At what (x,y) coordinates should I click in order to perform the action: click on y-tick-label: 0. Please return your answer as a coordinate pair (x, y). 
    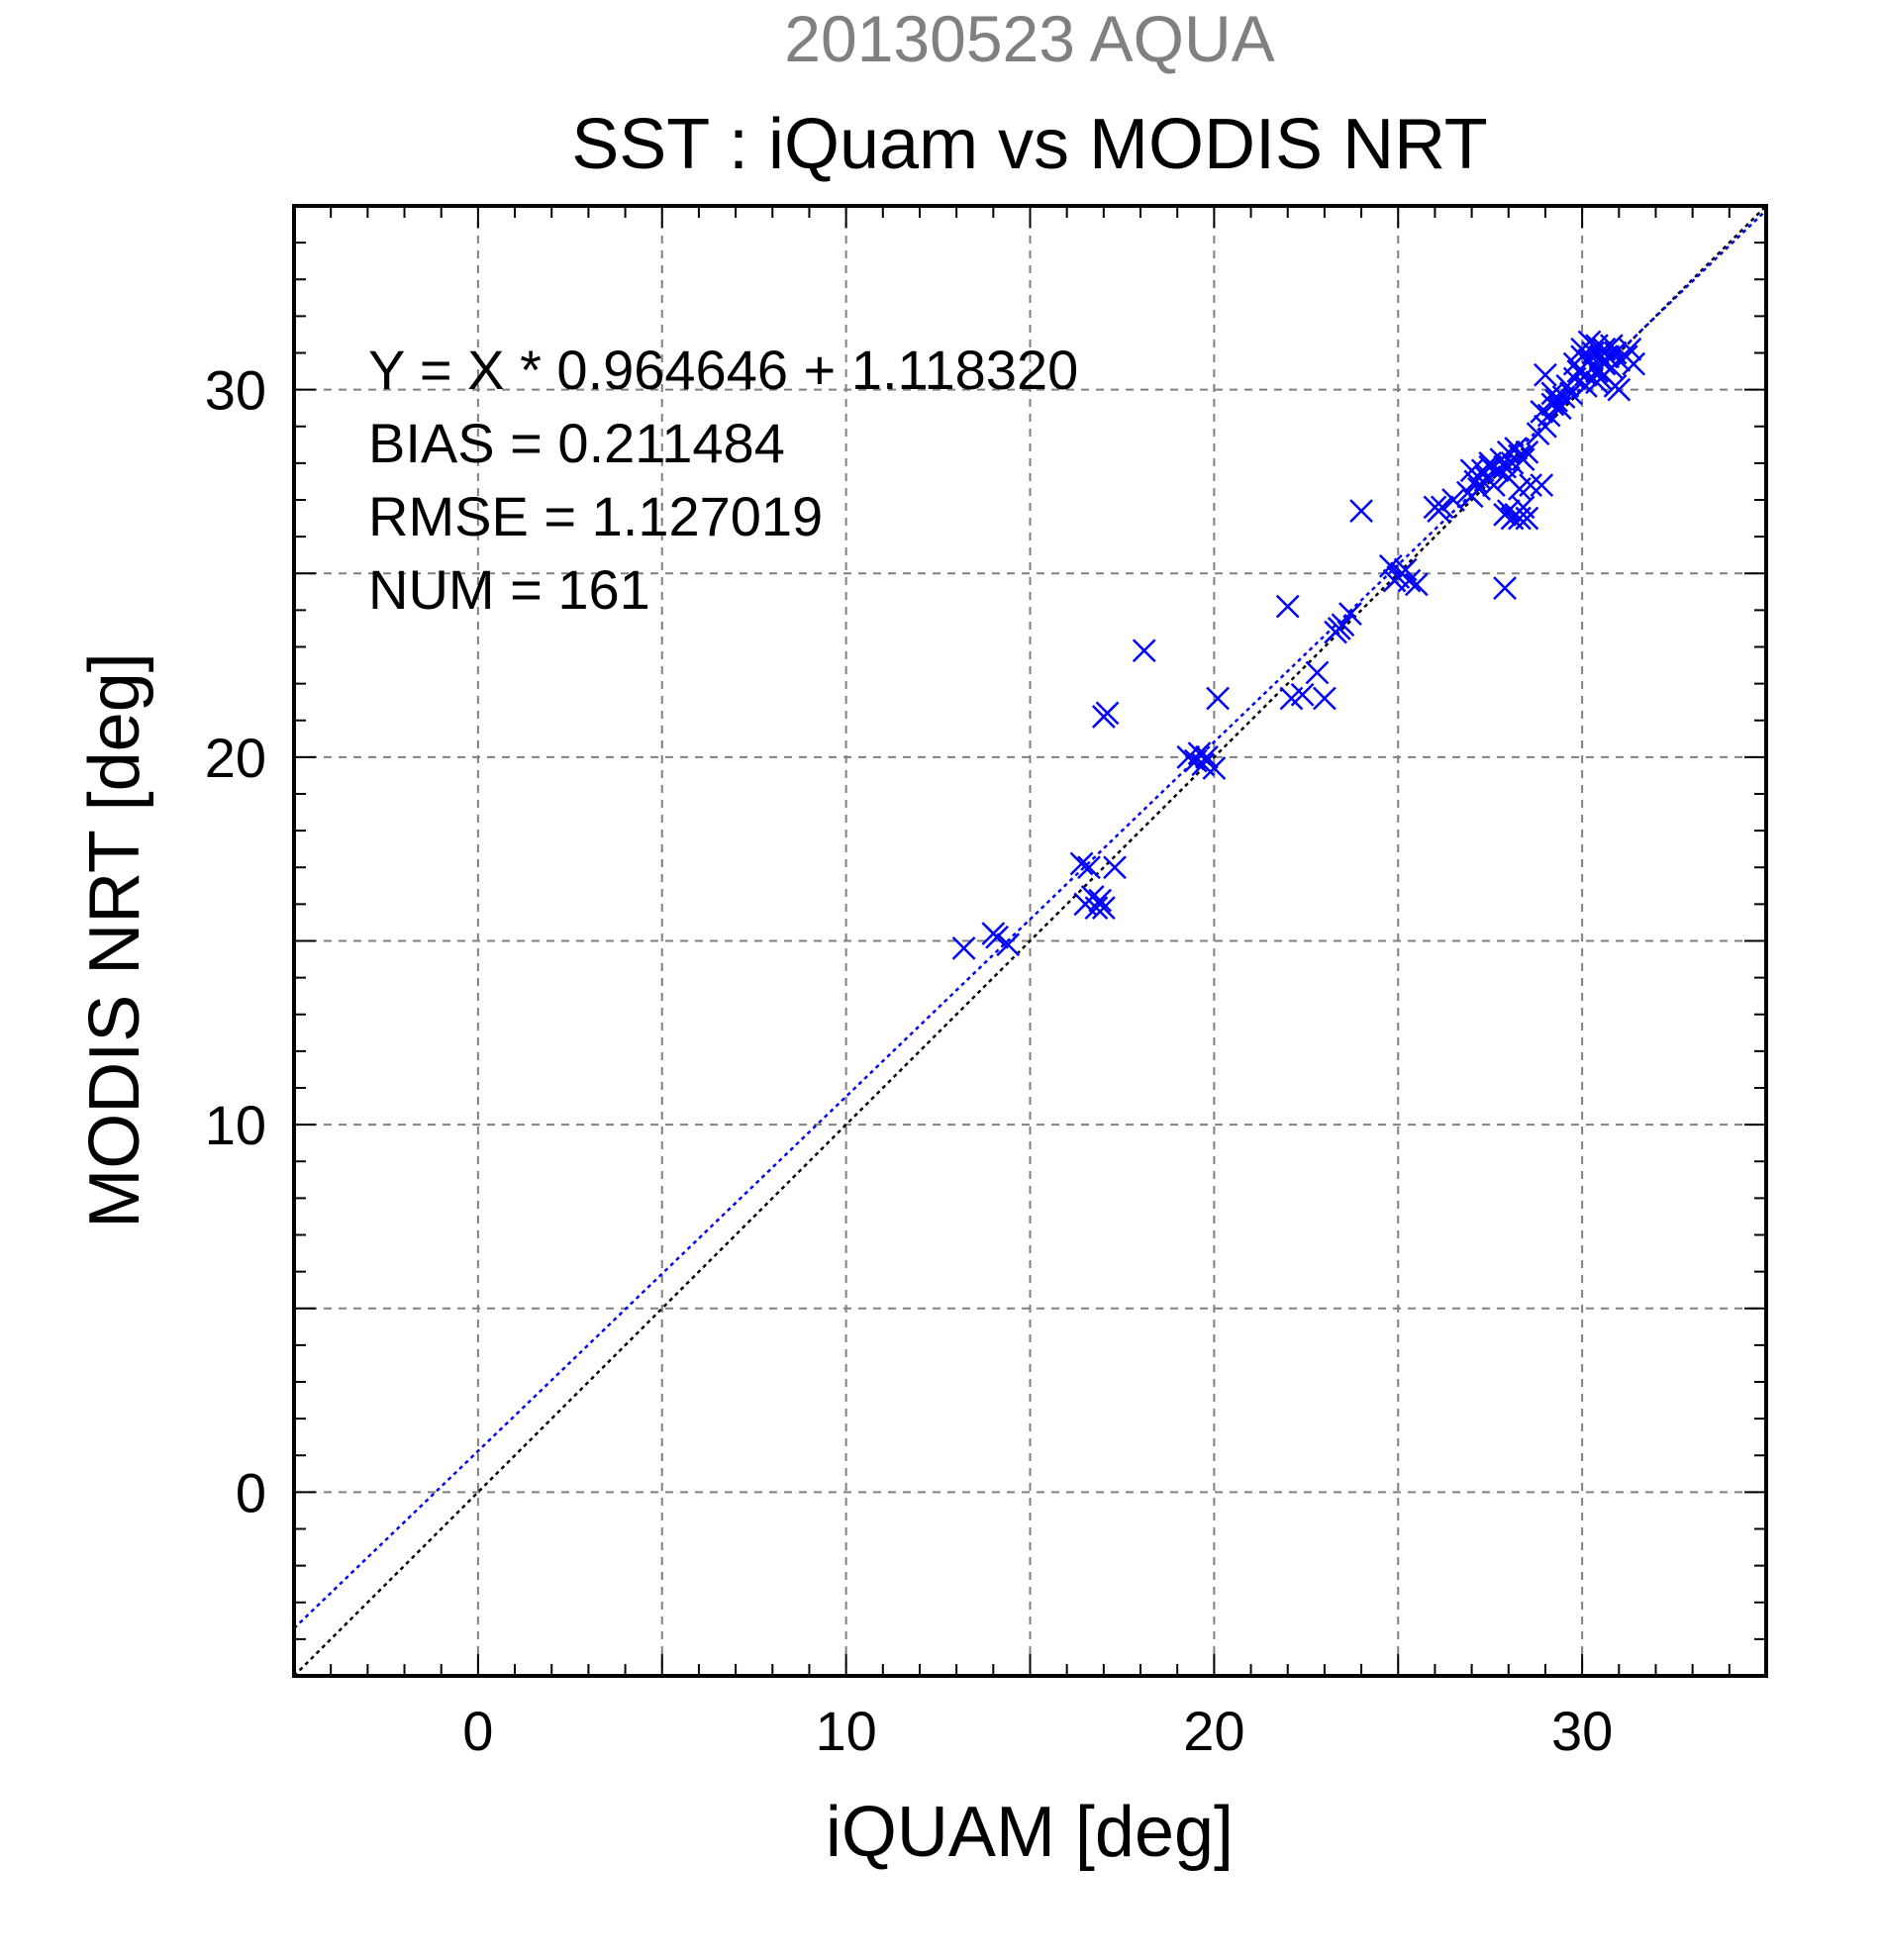
    Looking at the image, I should click on (251, 1492).